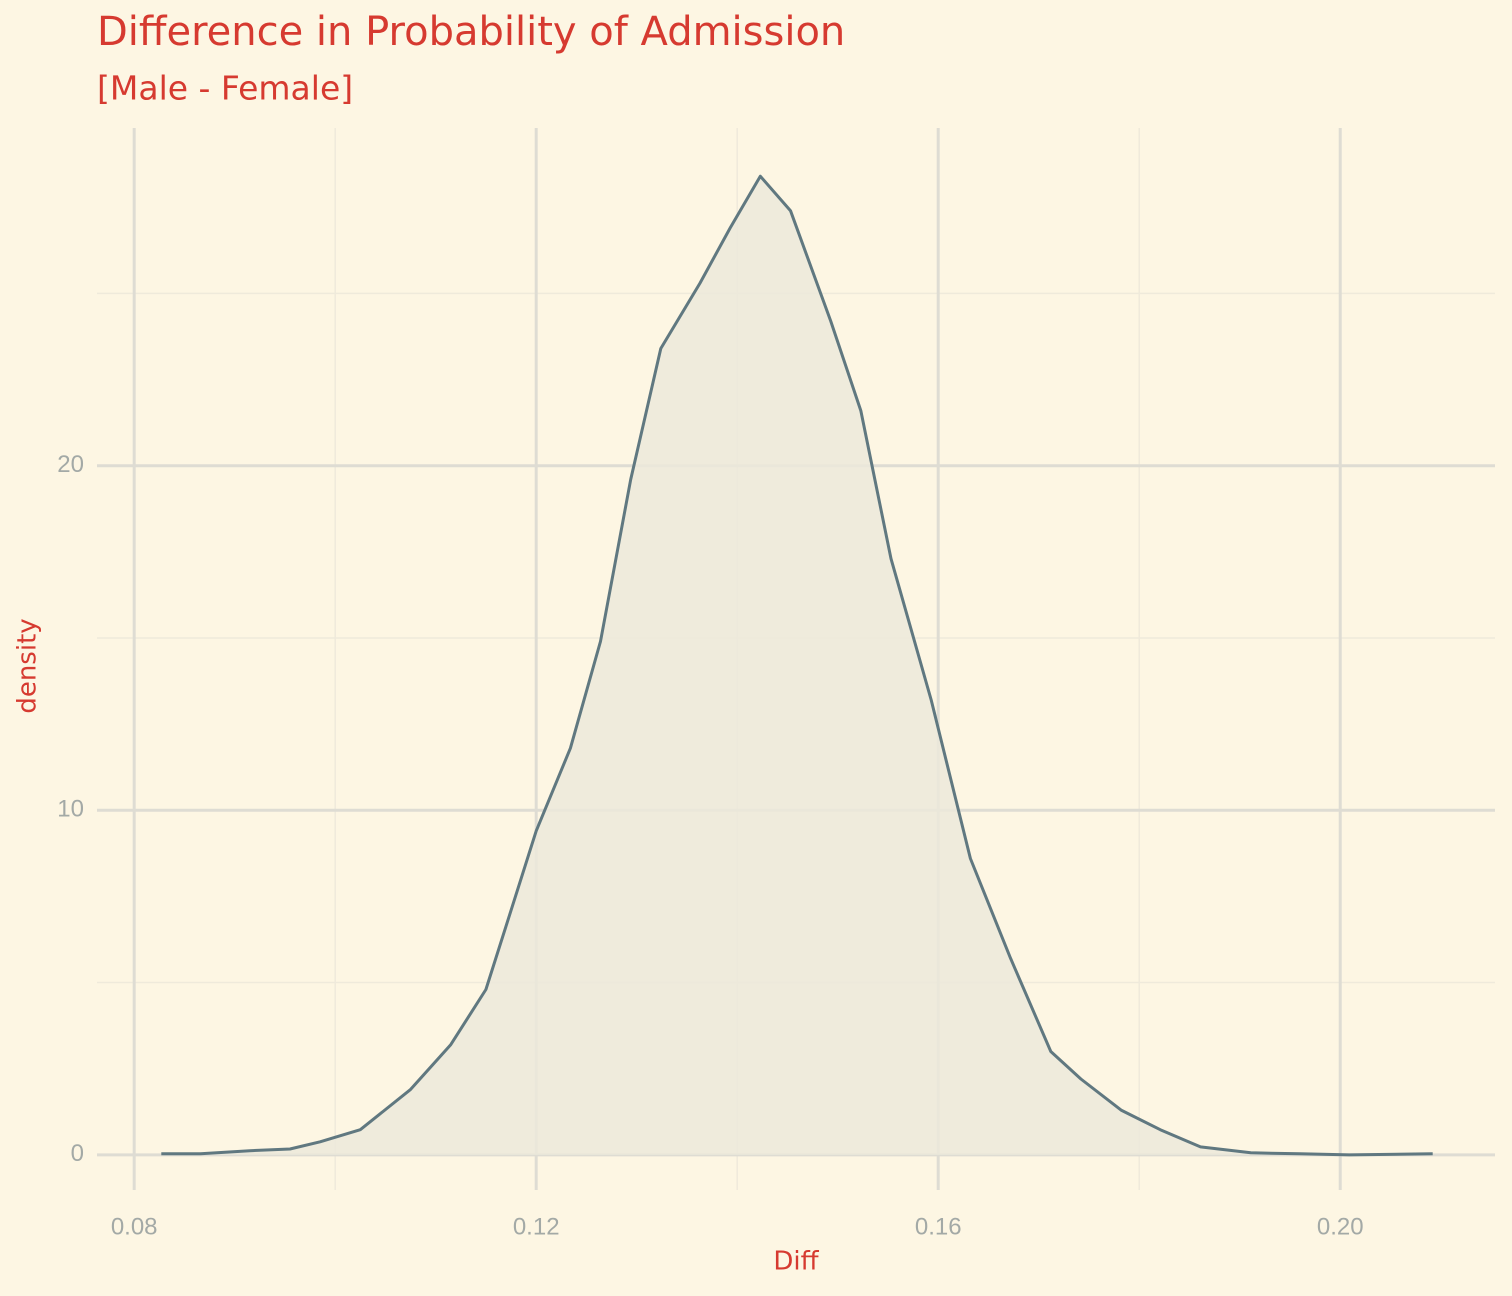 The image size is (1512, 1296). Describe the element at coordinates (471, 32) in the screenshot. I see `chart-title: Difference in Probability of Admission` at that location.